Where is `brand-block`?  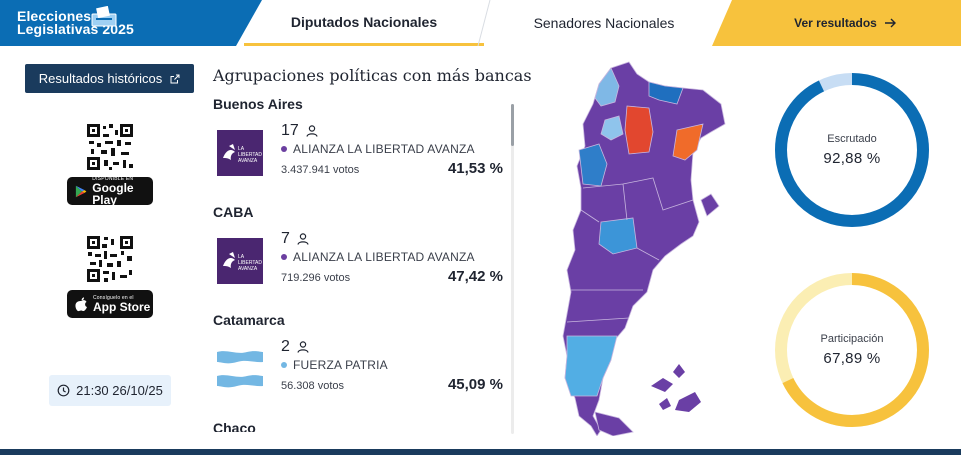 brand-block is located at coordinates (131, 23).